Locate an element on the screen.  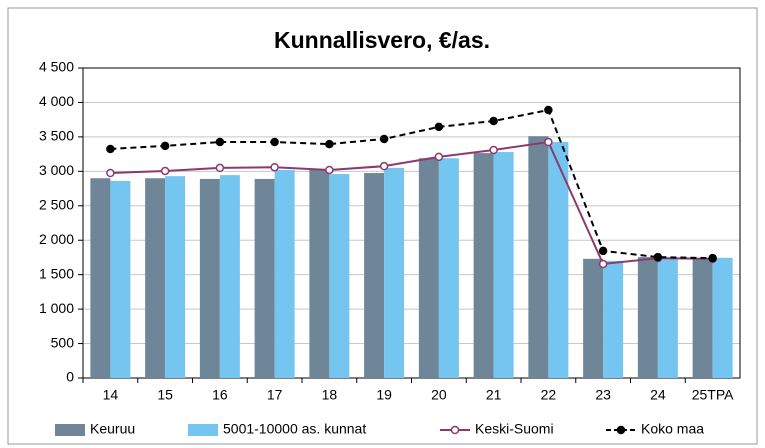
legend-label: Koko maa is located at coordinates (672, 429).